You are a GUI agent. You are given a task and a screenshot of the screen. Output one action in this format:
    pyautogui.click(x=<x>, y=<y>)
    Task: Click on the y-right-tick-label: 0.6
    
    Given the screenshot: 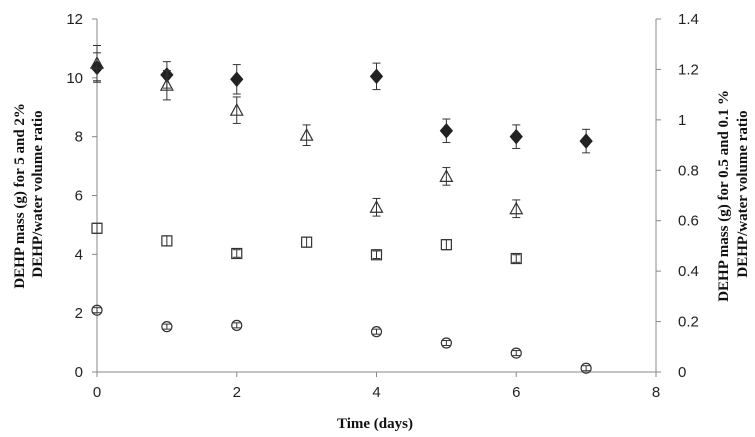 What is the action you would take?
    pyautogui.click(x=688, y=221)
    